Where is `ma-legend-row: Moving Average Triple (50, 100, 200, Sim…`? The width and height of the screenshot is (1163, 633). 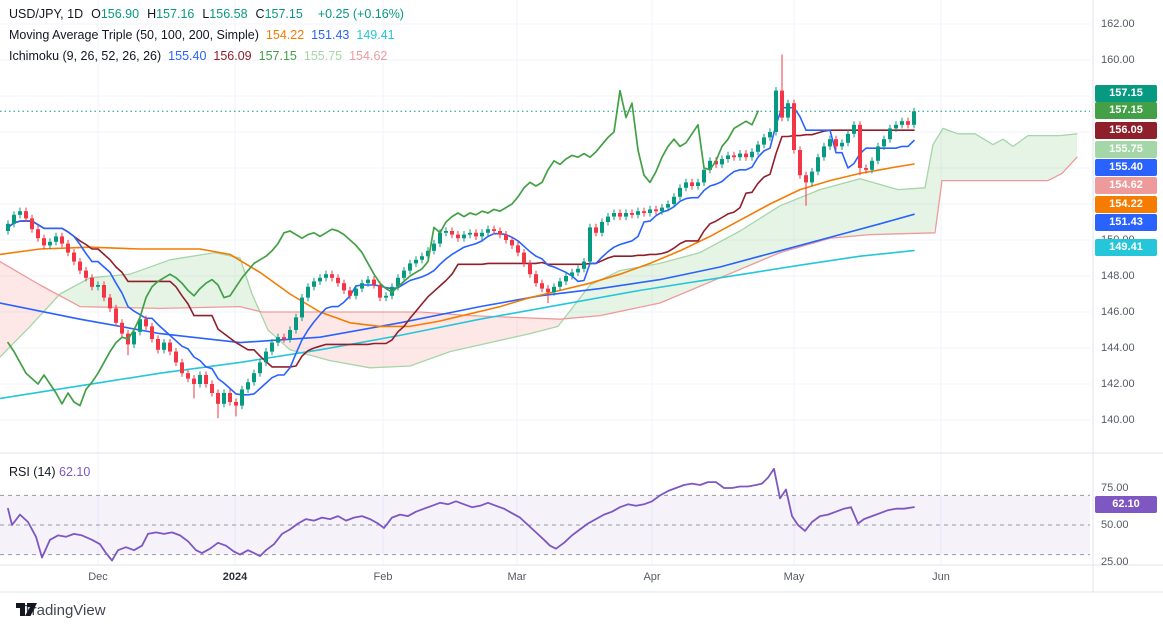 ma-legend-row: Moving Average Triple (50, 100, 200, Sim… is located at coordinates (206, 35).